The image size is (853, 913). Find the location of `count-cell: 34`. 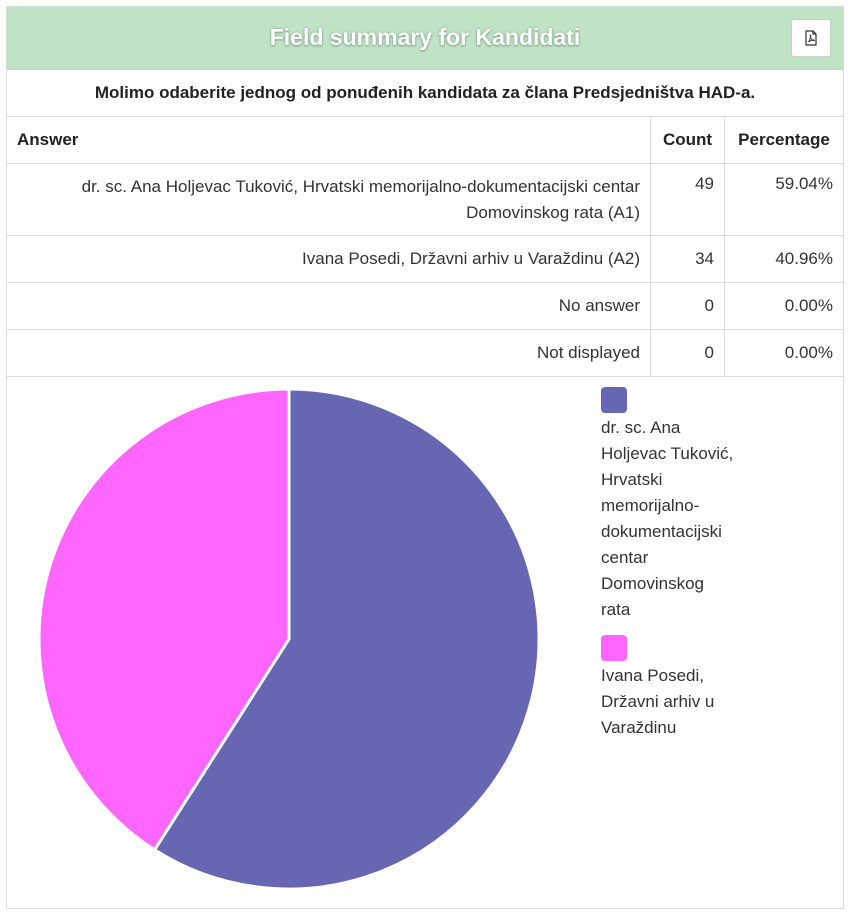

count-cell: 34 is located at coordinates (687, 259).